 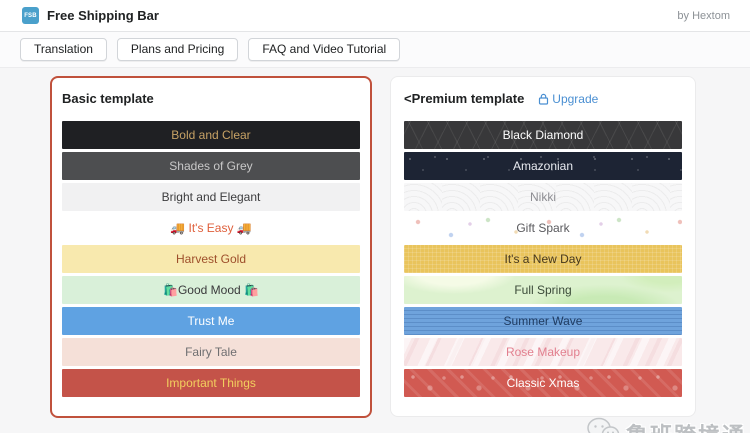 I want to click on app-header: FSB Free Shipping Bar by Hextom, so click(x=375, y=16).